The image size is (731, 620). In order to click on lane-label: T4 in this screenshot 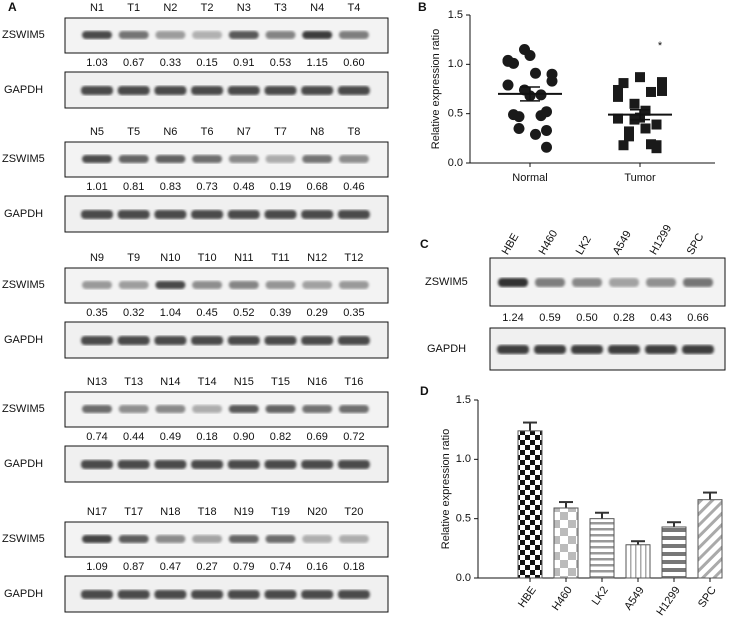, I will do `click(353, 8)`.